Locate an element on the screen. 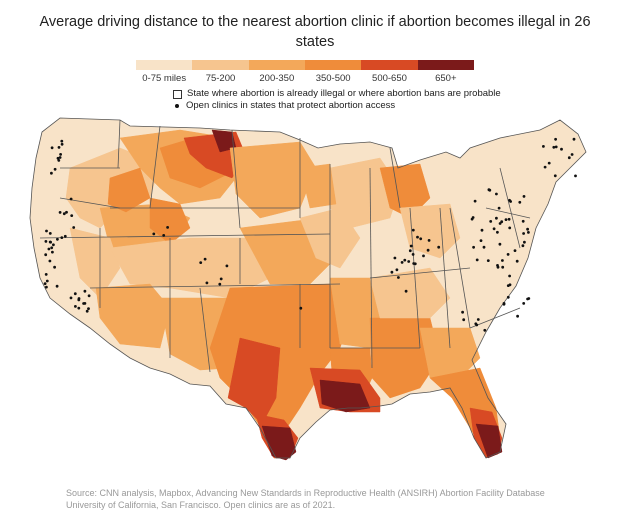 Image resolution: width=624 pixels, height=523 pixels. legend-color-bar is located at coordinates (305, 65).